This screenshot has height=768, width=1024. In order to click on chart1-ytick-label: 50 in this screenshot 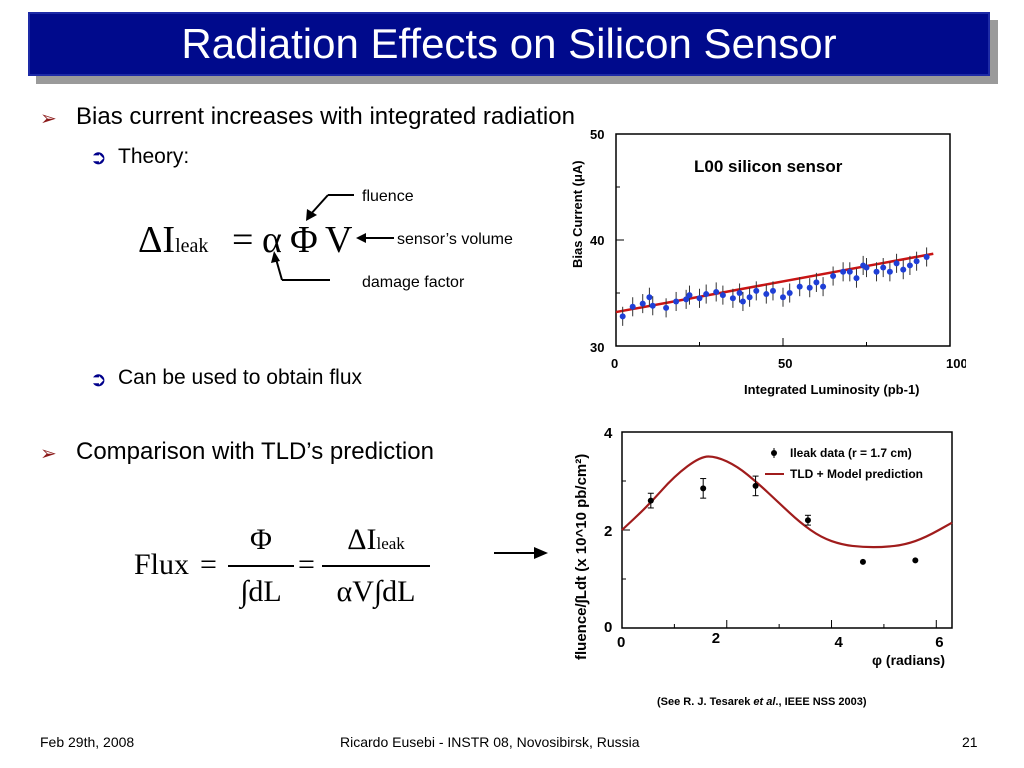, I will do `click(597, 134)`.